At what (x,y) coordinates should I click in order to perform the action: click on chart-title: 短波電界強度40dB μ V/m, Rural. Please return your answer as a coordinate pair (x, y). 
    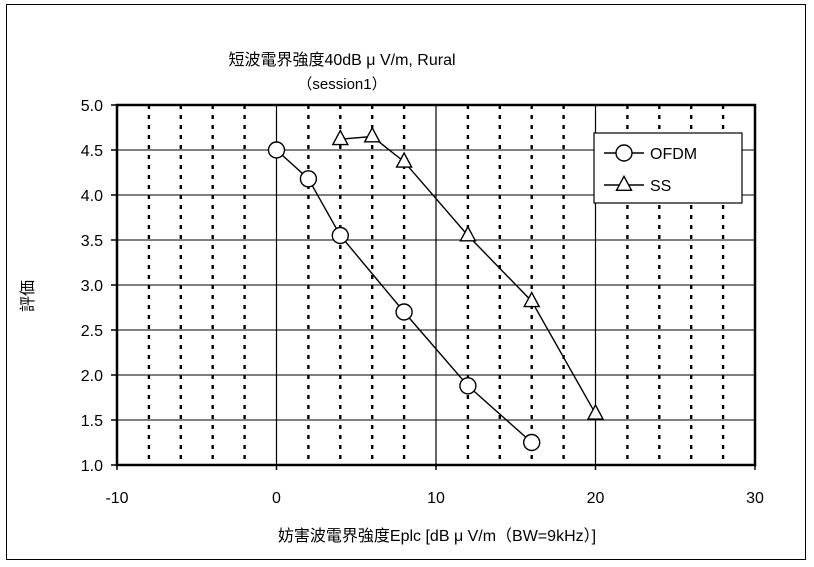
    Looking at the image, I should click on (341, 60).